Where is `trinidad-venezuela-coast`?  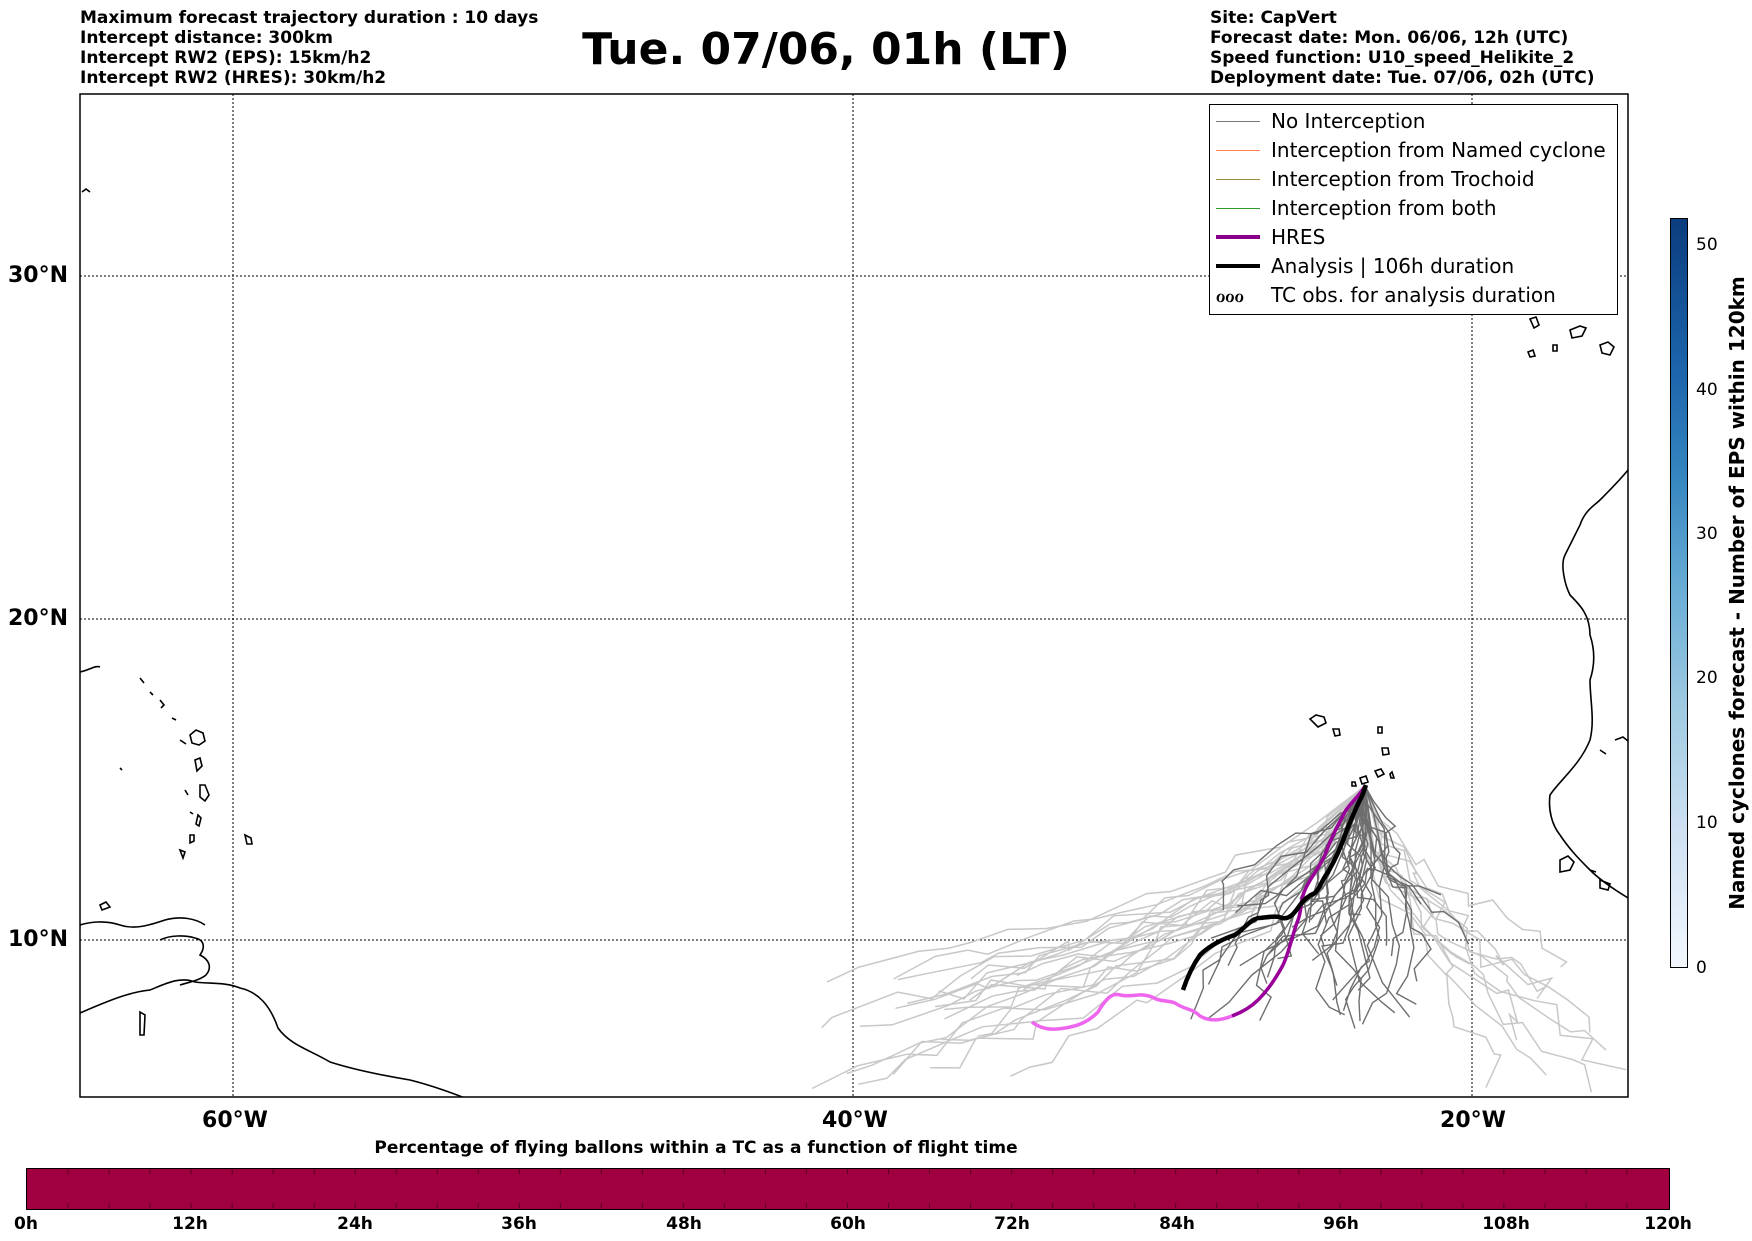 trinidad-venezuela-coast is located at coordinates (185, 960).